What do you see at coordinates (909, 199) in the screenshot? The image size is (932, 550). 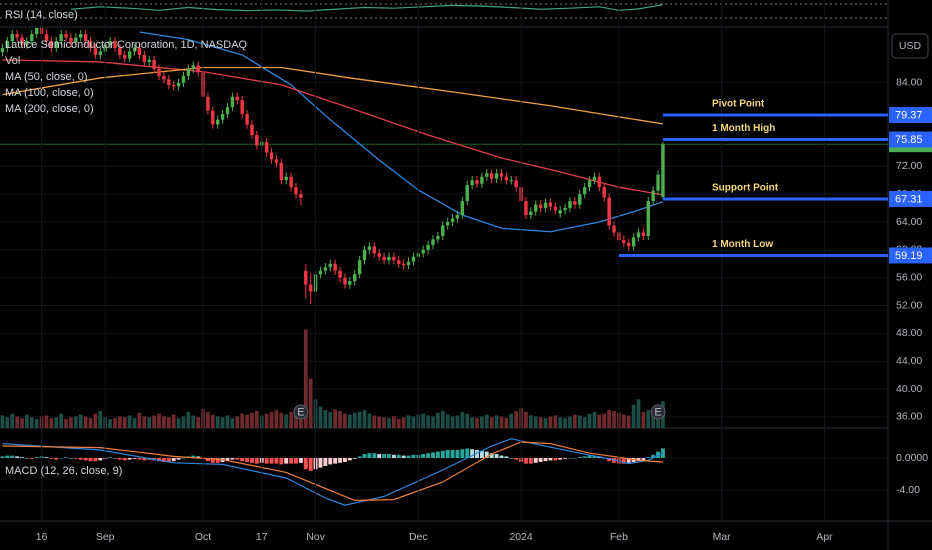 I see `price-tag-label: 67.31` at bounding box center [909, 199].